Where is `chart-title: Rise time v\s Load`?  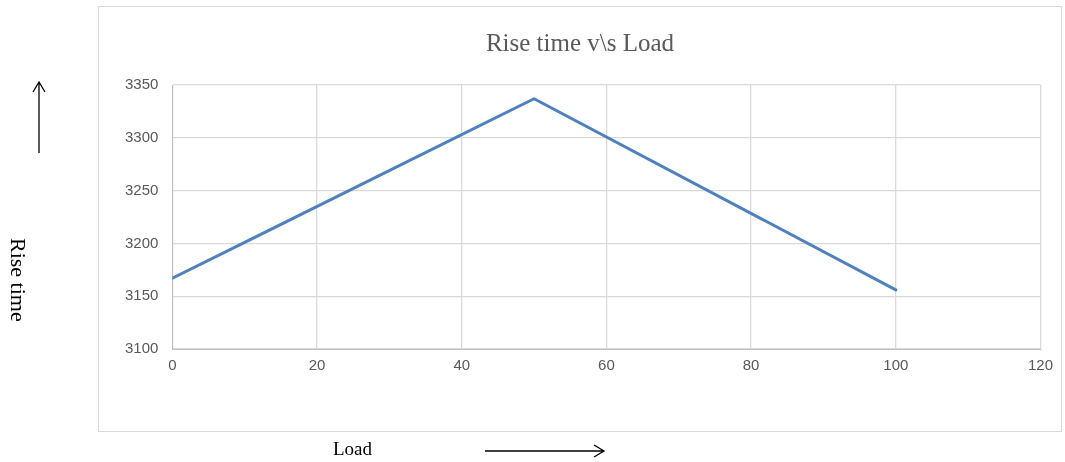
chart-title: Rise time v\s Load is located at coordinates (580, 42).